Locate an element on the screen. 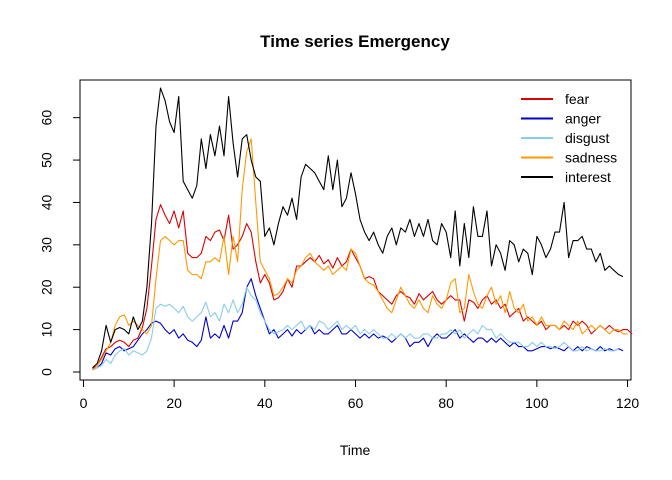 Image resolution: width=672 pixels, height=480 pixels. legend-label-disgust: disgust is located at coordinates (587, 138).